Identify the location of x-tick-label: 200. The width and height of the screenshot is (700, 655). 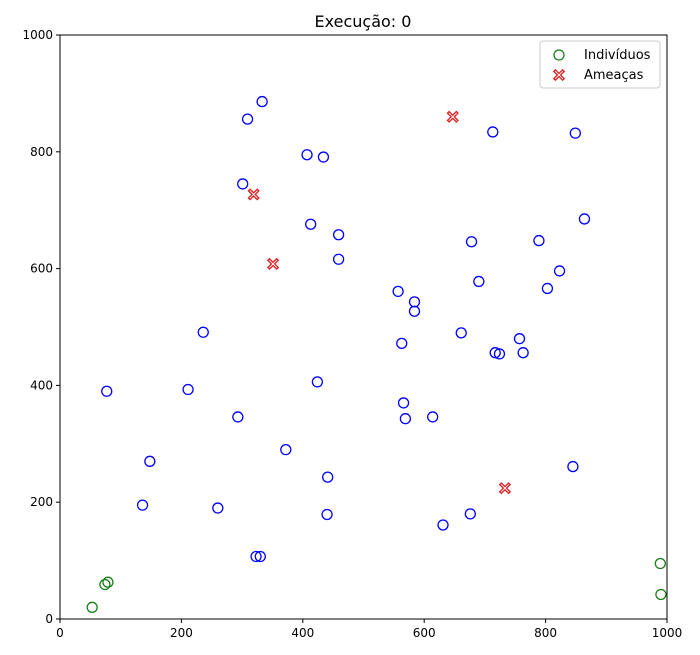
(181, 633).